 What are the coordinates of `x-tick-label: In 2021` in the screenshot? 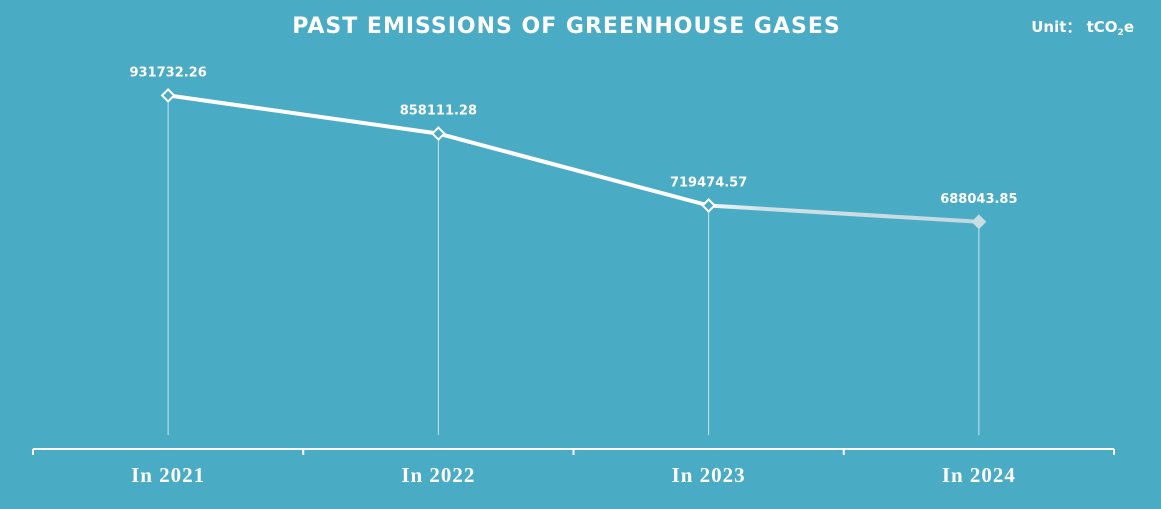 It's located at (168, 475).